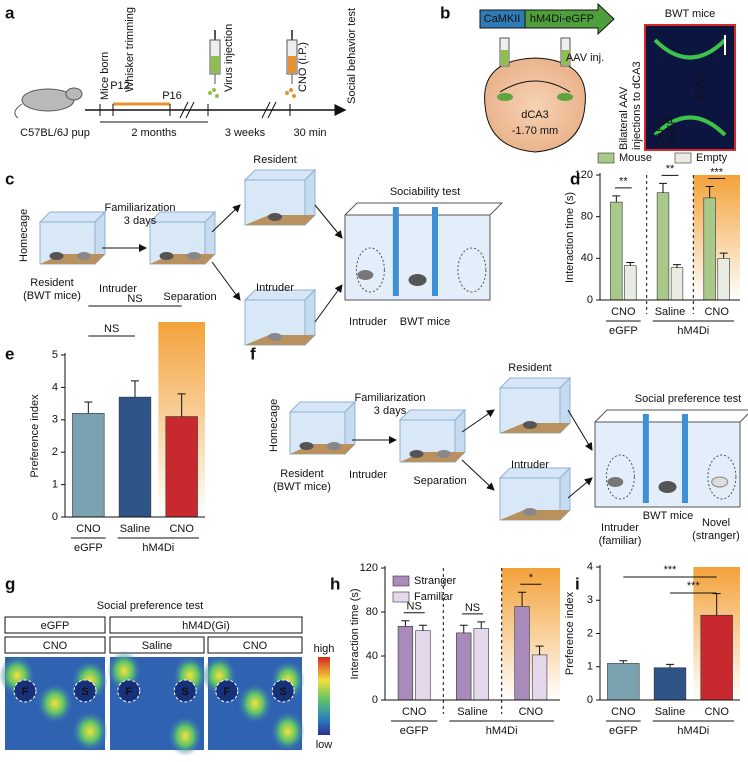 This screenshot has height=762, width=748. Describe the element at coordinates (255, 646) in the screenshot. I see `condition-label: CNO` at that location.